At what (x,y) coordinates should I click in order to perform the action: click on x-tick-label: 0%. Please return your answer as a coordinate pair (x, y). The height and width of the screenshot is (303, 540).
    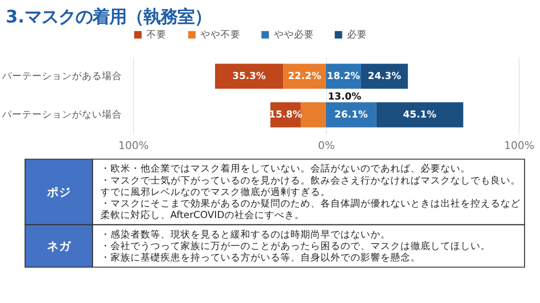
    Looking at the image, I should click on (326, 146).